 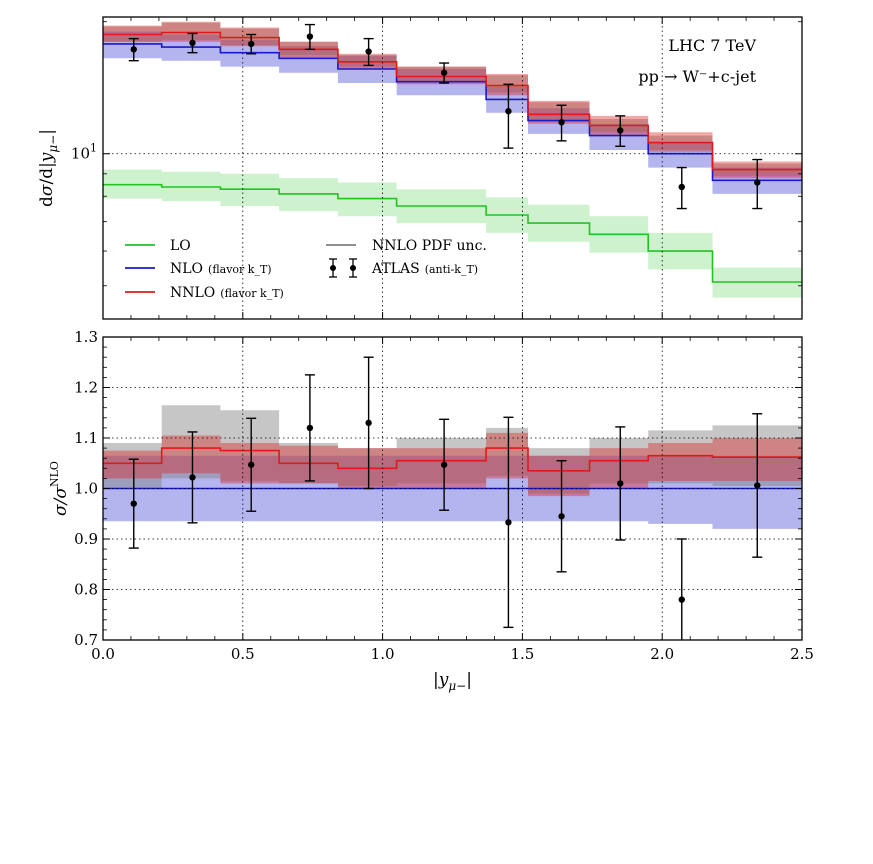 I want to click on y-label-y: y, so click(x=47, y=157).